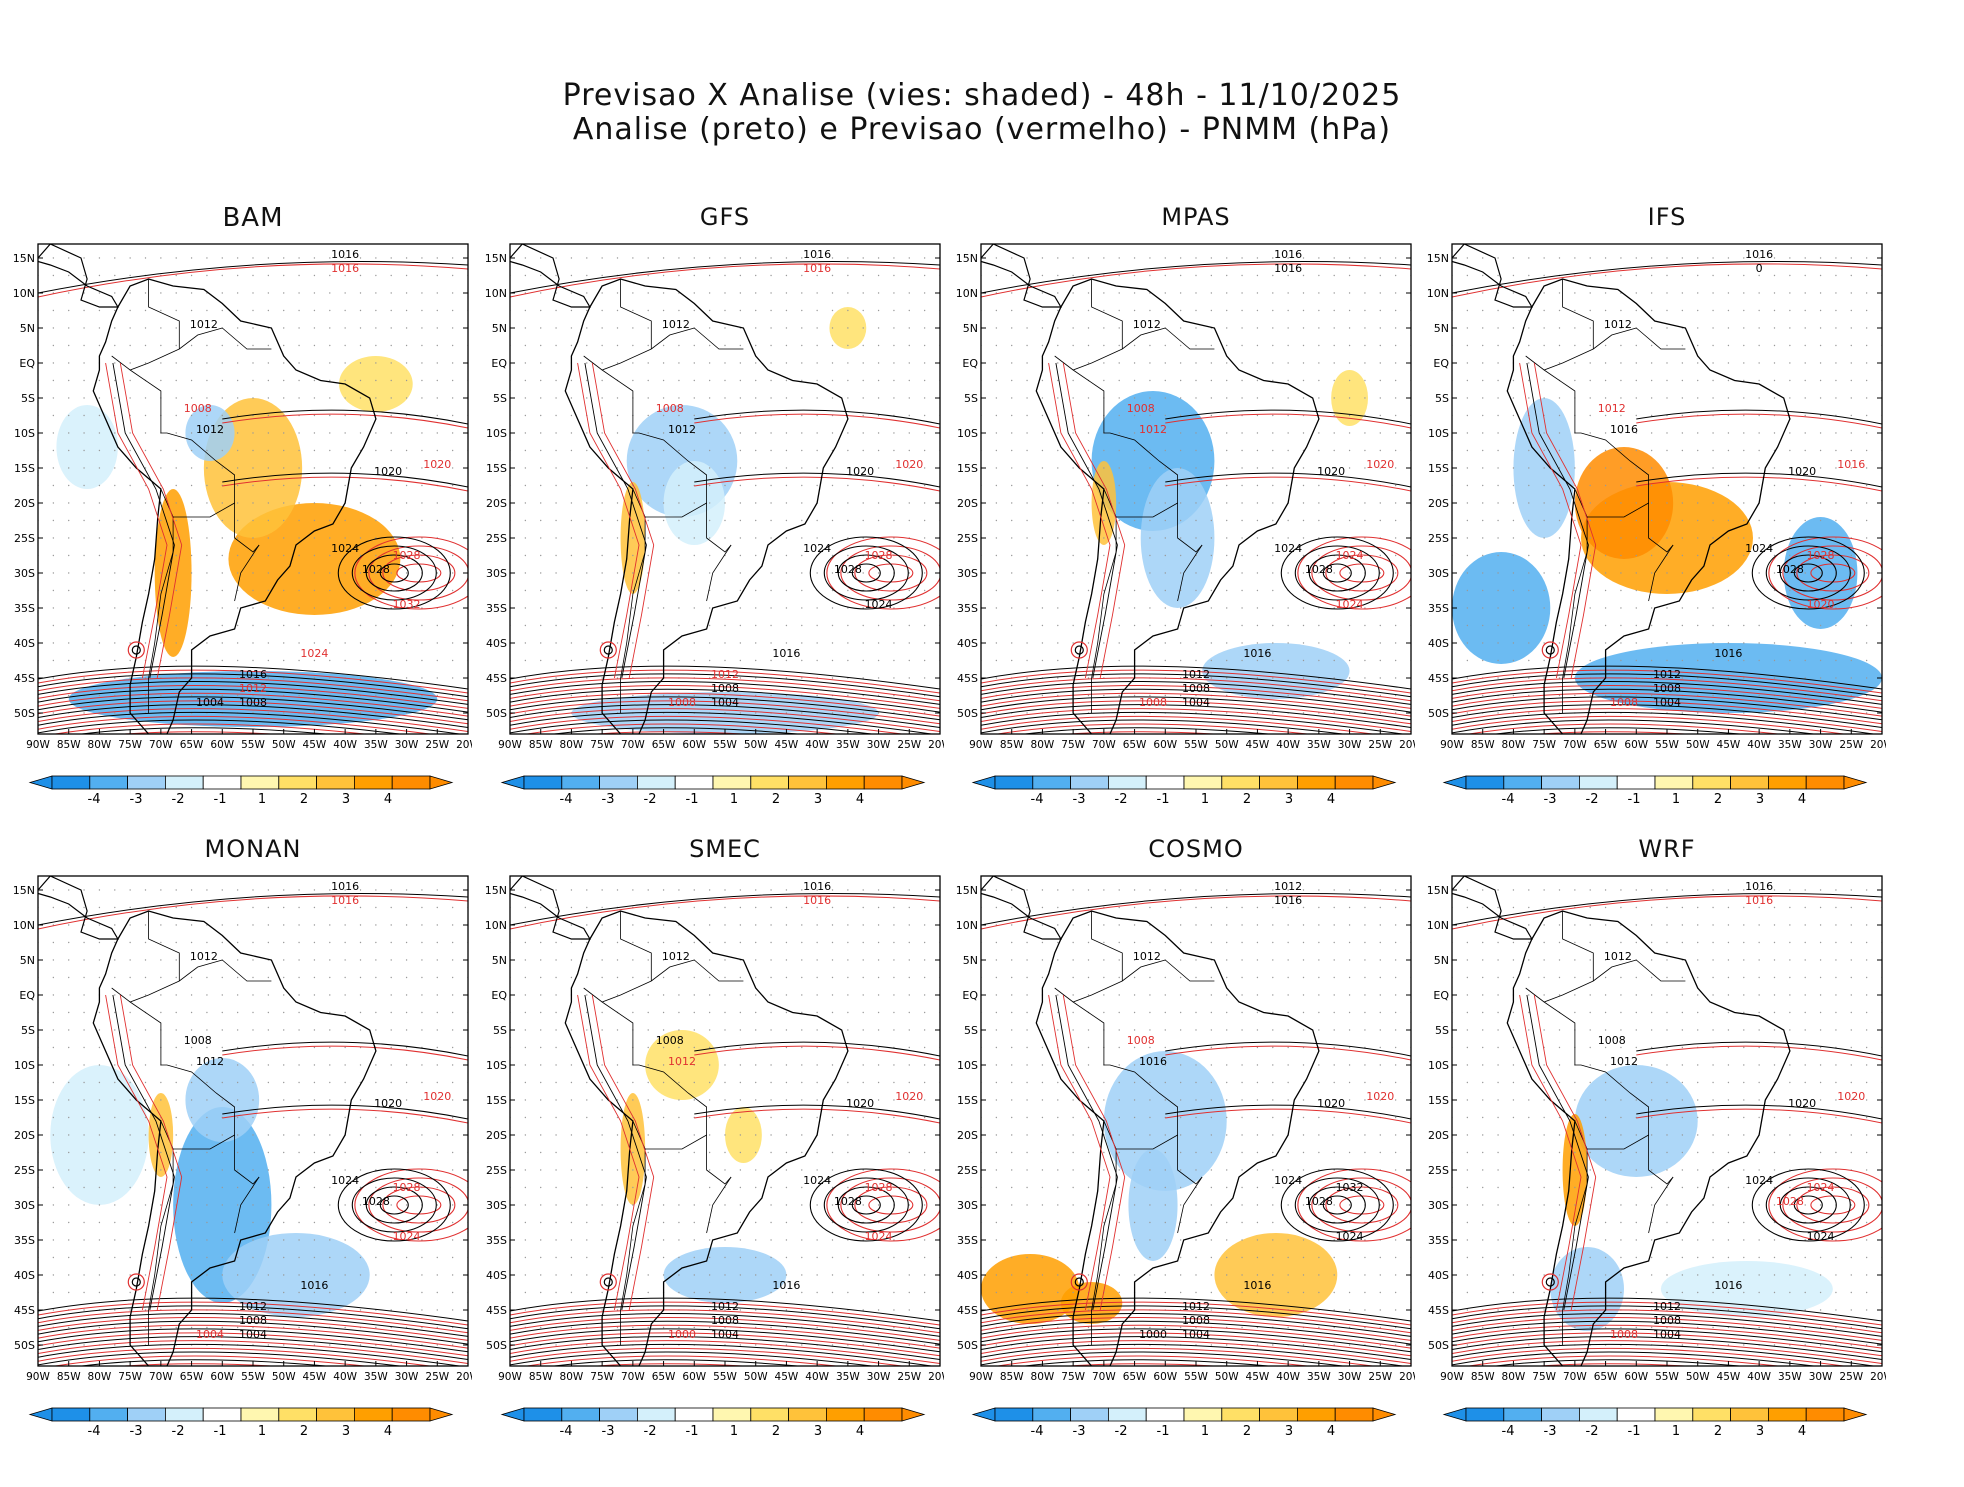 This screenshot has width=1964, height=1487. What do you see at coordinates (407, 1377) in the screenshot?
I see `lon-label: 30W` at bounding box center [407, 1377].